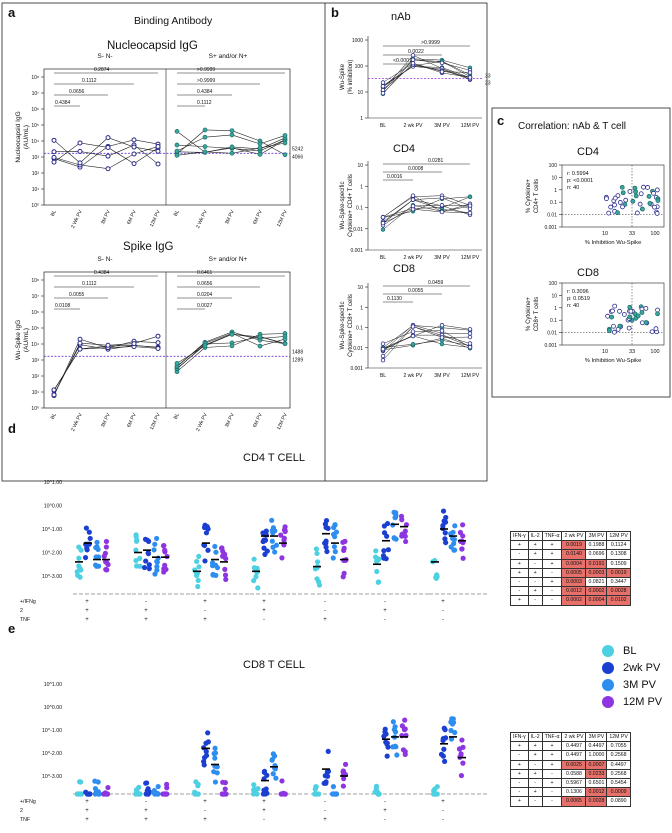 This screenshot has width=672, height=833. What do you see at coordinates (351, 77) in the screenshot?
I see `y-axis-label-2: (% inhibition)` at bounding box center [351, 77].